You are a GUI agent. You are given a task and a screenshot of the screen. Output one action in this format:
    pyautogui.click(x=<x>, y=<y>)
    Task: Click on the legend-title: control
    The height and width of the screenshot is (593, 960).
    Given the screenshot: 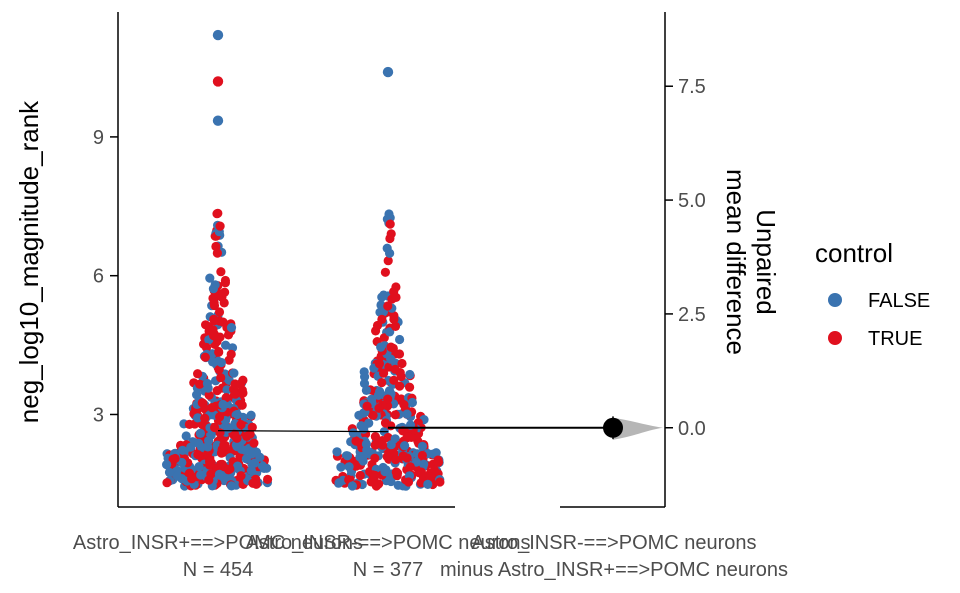 What is the action you would take?
    pyautogui.click(x=854, y=253)
    